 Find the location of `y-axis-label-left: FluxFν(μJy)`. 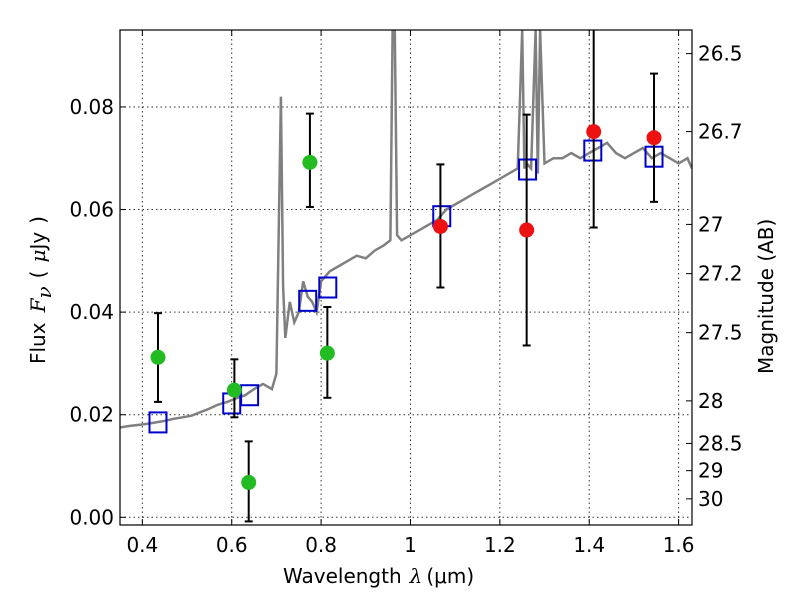

y-axis-label-left: FluxFν(μJy) is located at coordinates (41, 290).